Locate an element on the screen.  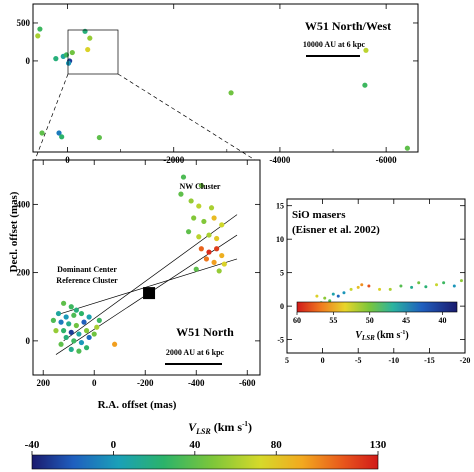
sio-colorbar-tick-label: 45 is located at coordinates (406, 320).